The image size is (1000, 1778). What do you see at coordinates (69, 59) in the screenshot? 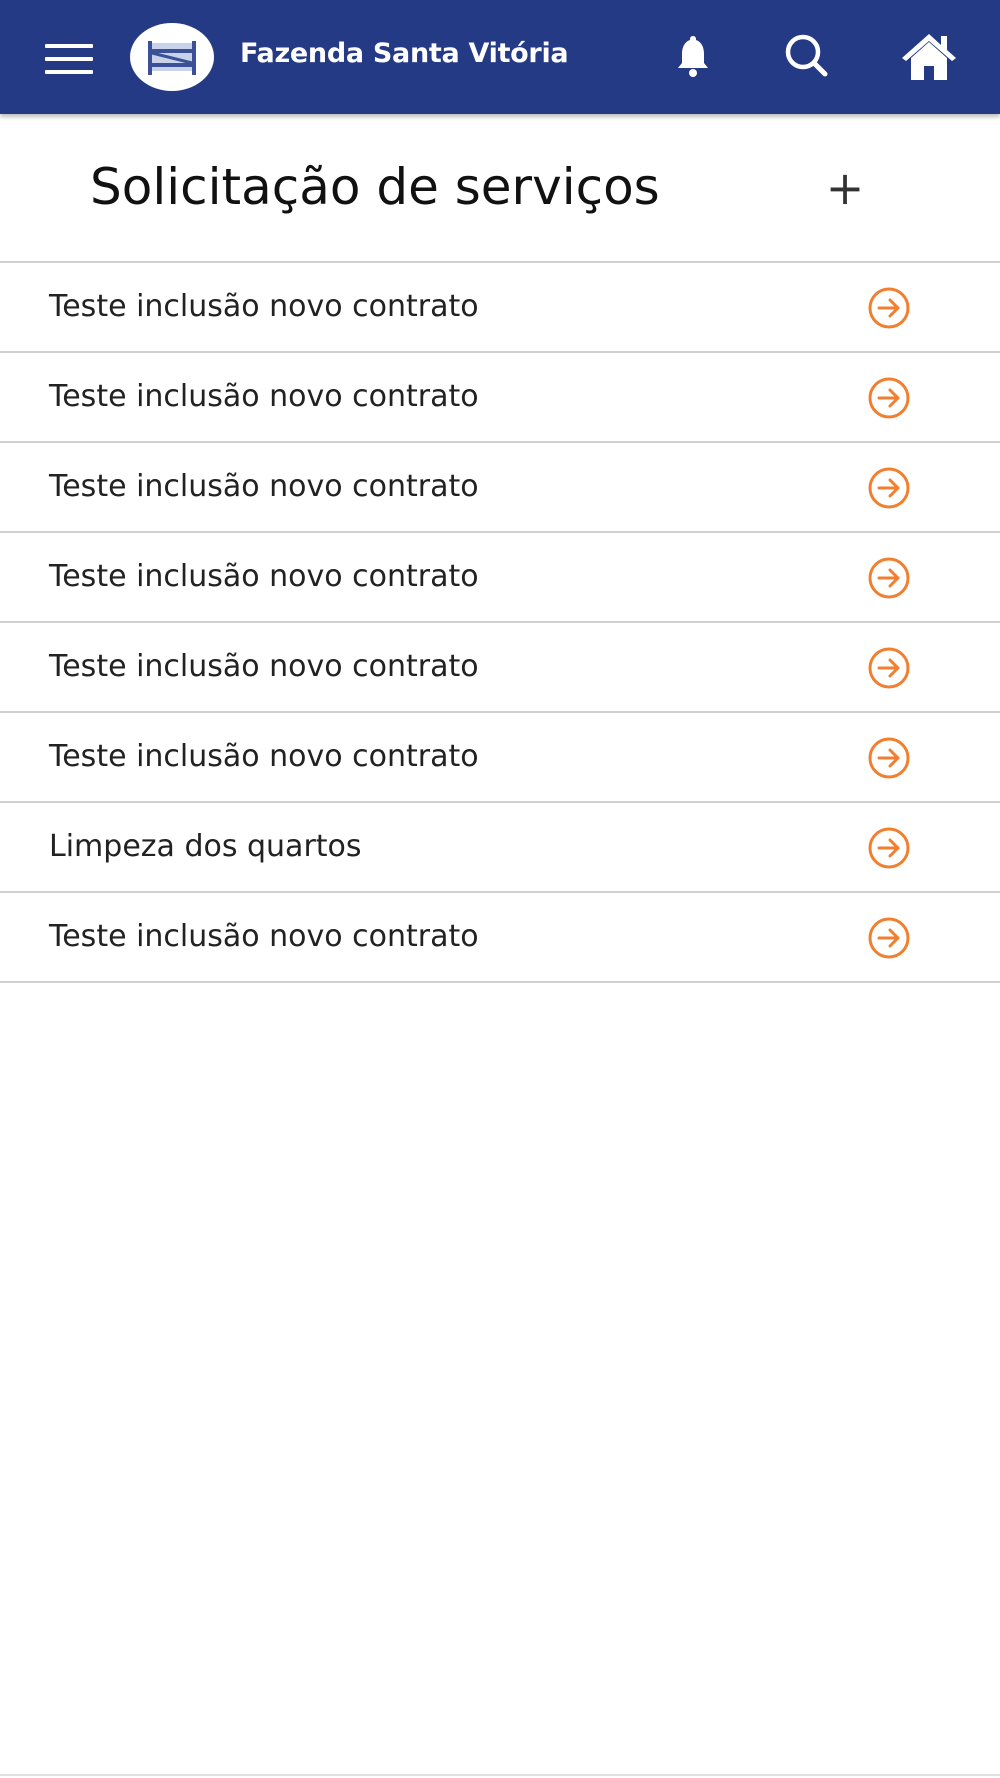
I see `menu-button` at bounding box center [69, 59].